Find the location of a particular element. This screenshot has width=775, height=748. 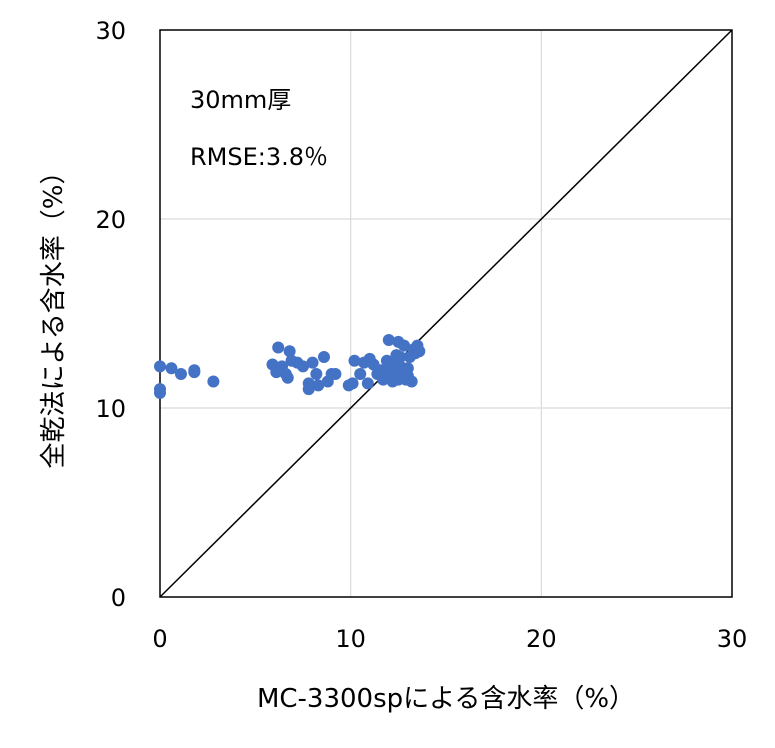

x-axis-title: MC-3300spによる含水率（%） is located at coordinates (446, 699).